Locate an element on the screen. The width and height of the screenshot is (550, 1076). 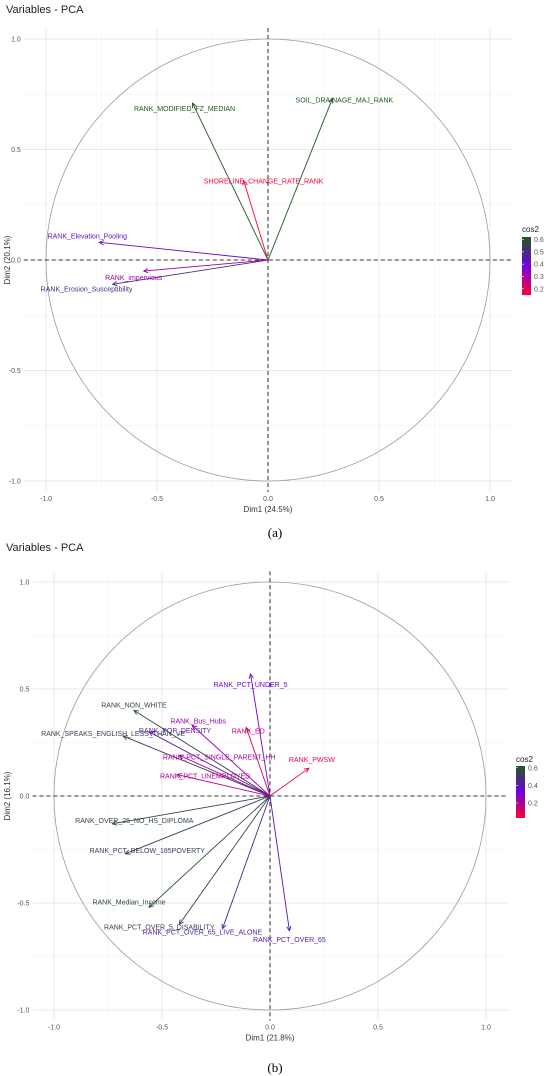
y-axis-label: Dim2 (20.1%) is located at coordinates (7, 259).